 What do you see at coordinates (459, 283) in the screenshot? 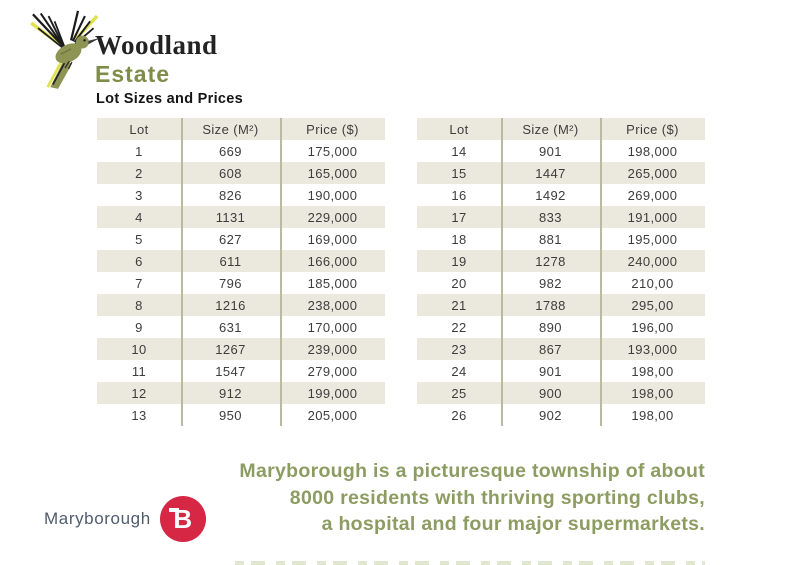
I see `cell-lot: 20` at bounding box center [459, 283].